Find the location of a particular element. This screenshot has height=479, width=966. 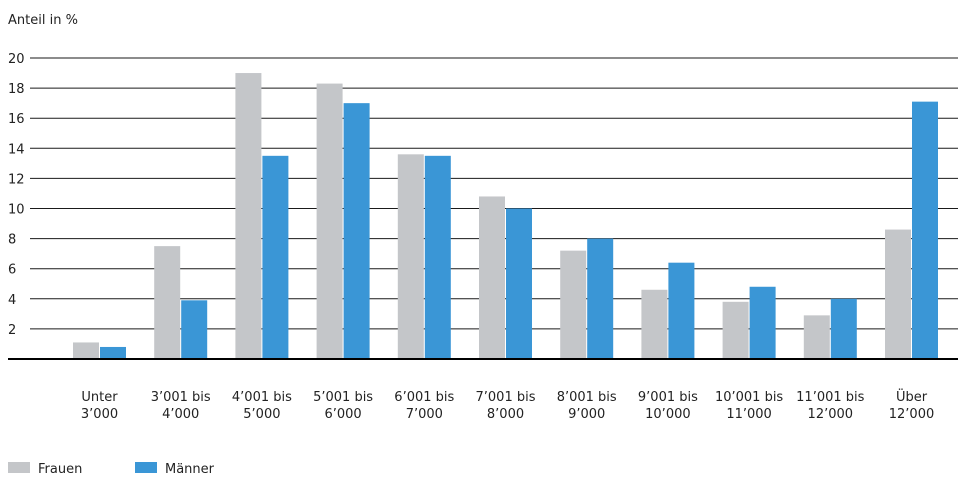

bar-männer-10 is located at coordinates (843, 328).